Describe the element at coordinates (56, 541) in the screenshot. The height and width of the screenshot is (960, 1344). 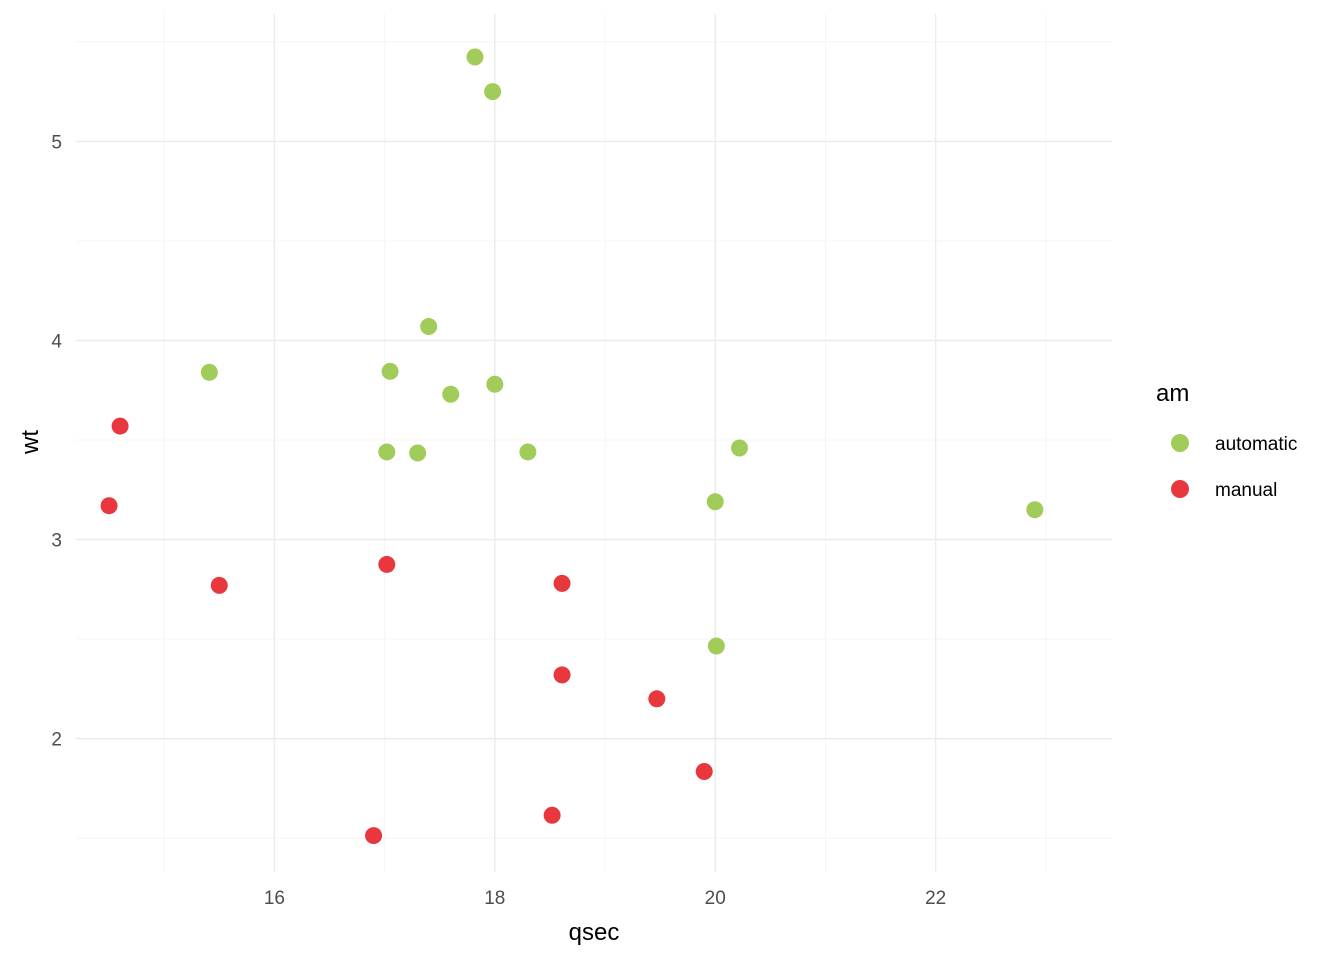
I see `y-tick-label: 3` at that location.